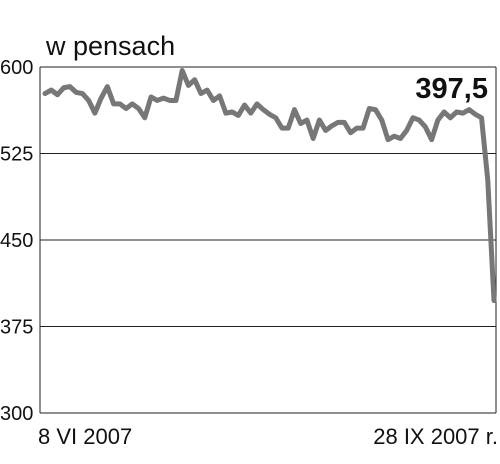 Image resolution: width=500 pixels, height=464 pixels. Describe the element at coordinates (16, 328) in the screenshot. I see `y-tick-label: 375` at that location.